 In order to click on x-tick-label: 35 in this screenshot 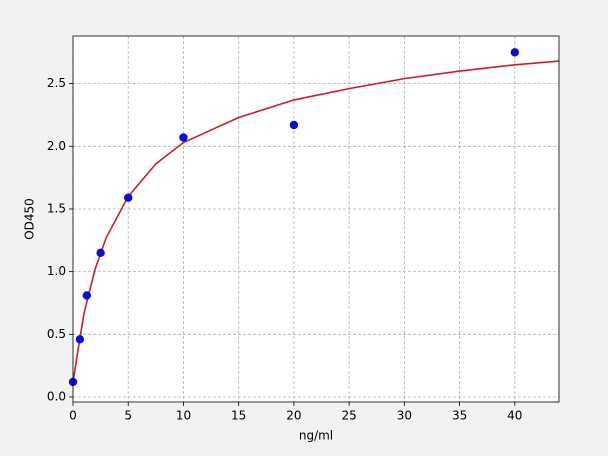, I will do `click(459, 416)`.